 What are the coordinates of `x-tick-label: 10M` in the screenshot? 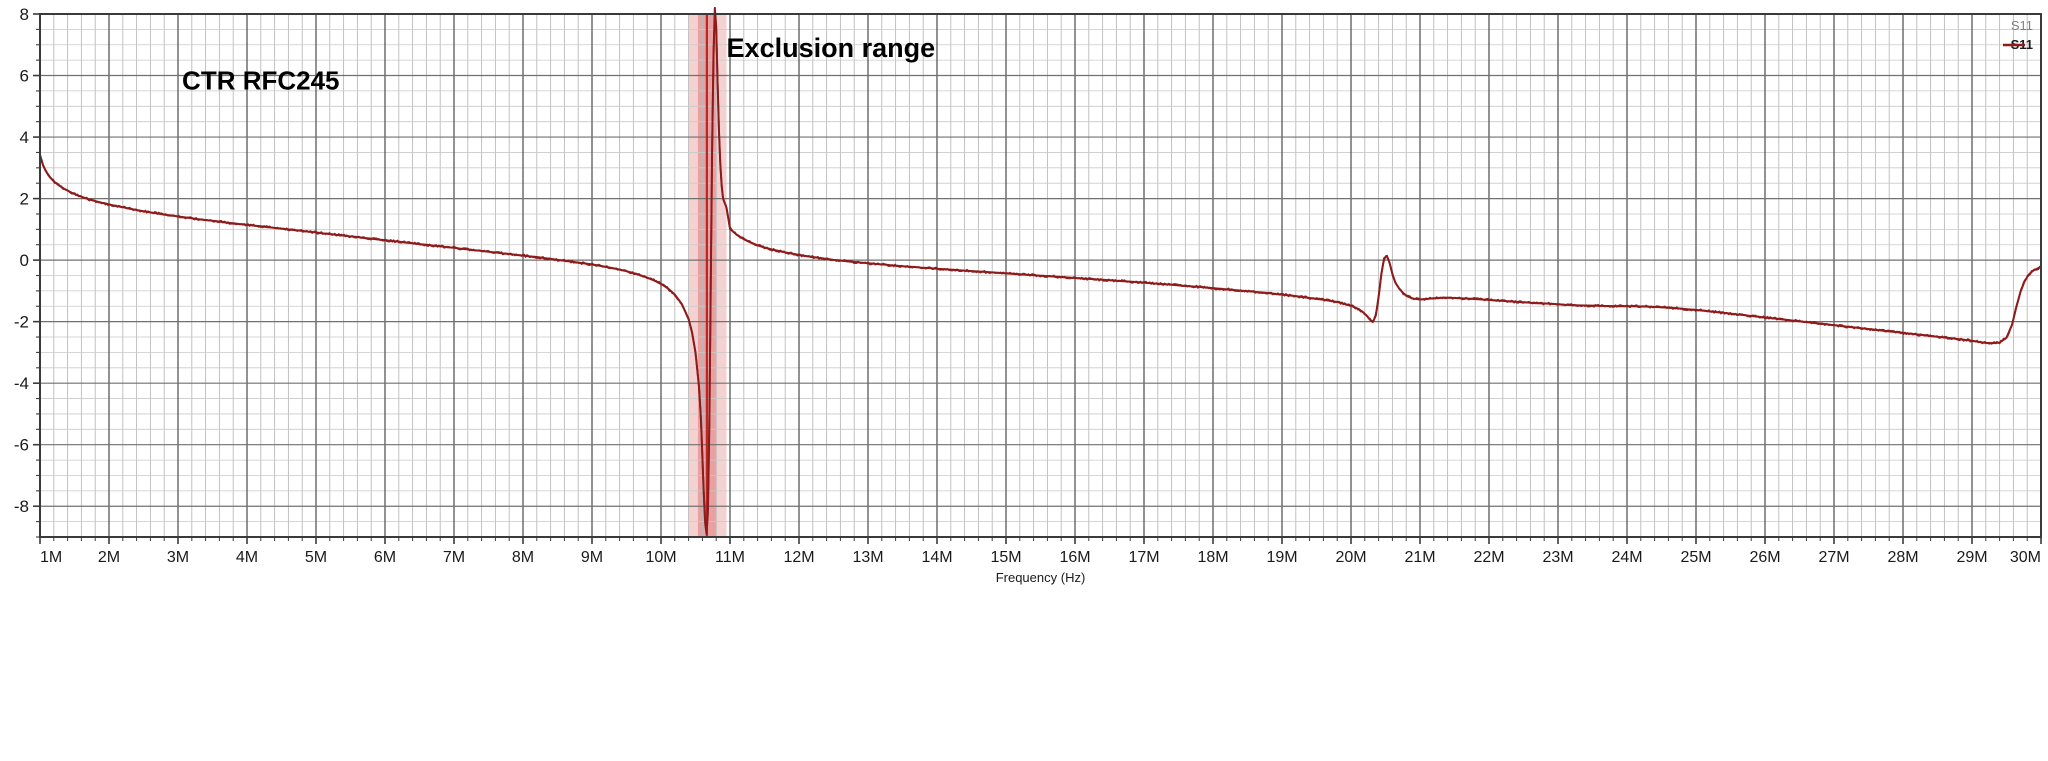 It's located at (660, 557).